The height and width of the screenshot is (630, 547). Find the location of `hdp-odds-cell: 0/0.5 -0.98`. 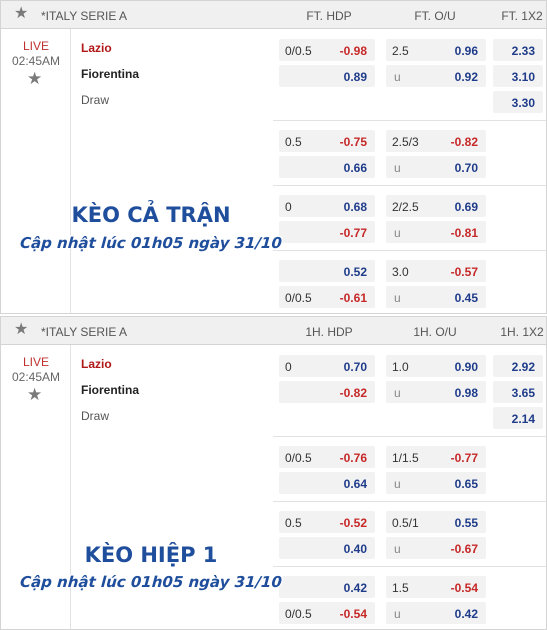

hdp-odds-cell: 0/0.5 -0.98 is located at coordinates (327, 50).